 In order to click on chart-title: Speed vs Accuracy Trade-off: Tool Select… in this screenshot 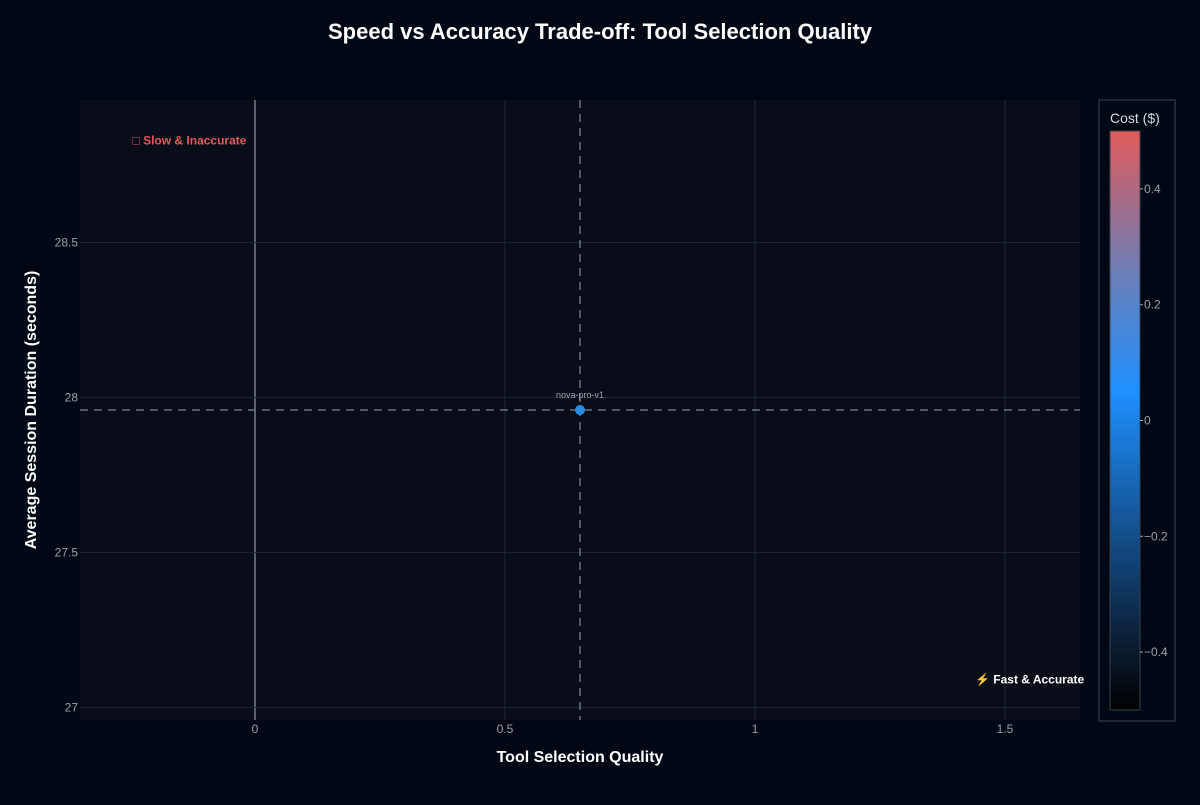, I will do `click(600, 31)`.